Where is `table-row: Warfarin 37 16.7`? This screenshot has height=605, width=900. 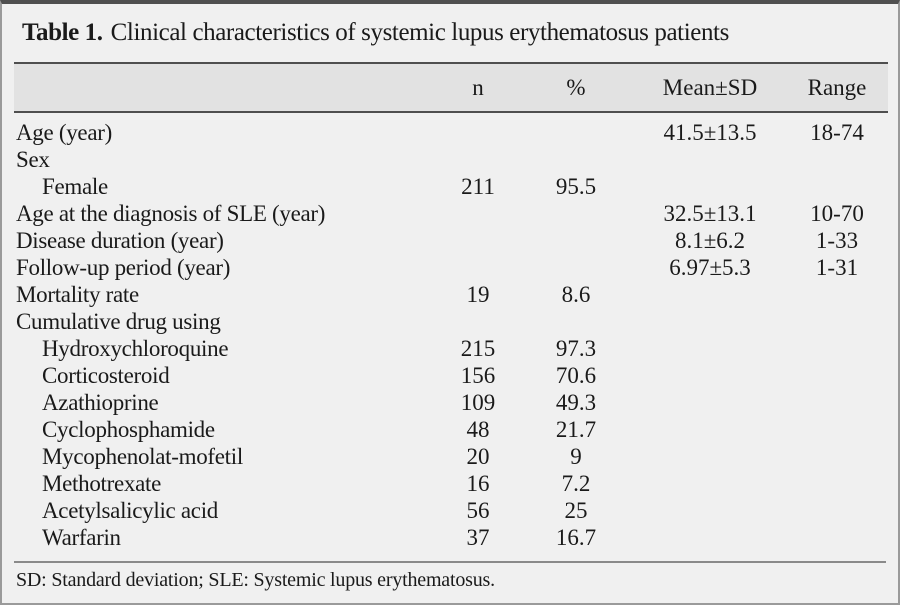 table-row: Warfarin 37 16.7 is located at coordinates (451, 540).